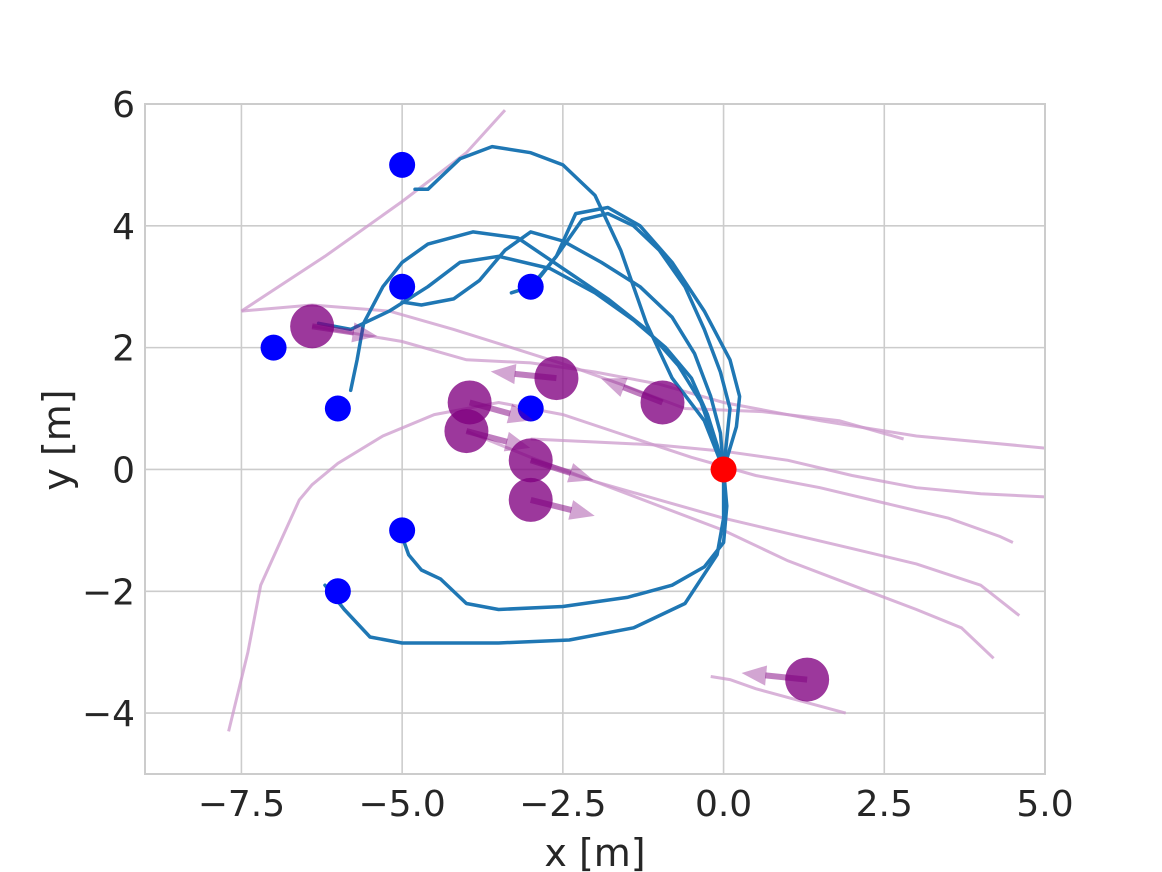 The height and width of the screenshot is (872, 1162). Describe the element at coordinates (723, 804) in the screenshot. I see `x-tick-label: 0.0` at that location.